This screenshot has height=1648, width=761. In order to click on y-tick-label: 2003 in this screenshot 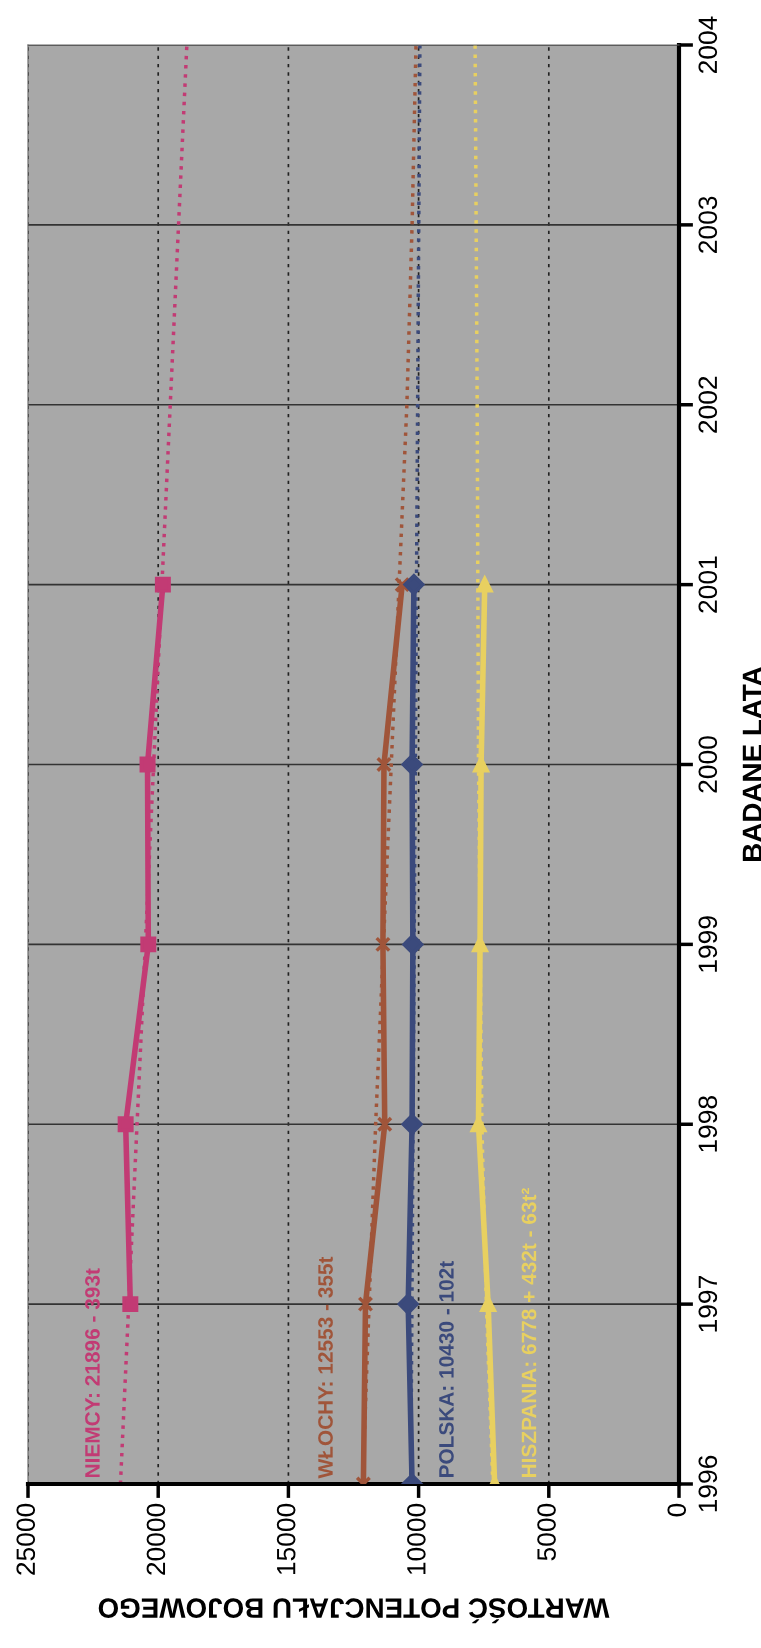, I will do `click(708, 224)`.